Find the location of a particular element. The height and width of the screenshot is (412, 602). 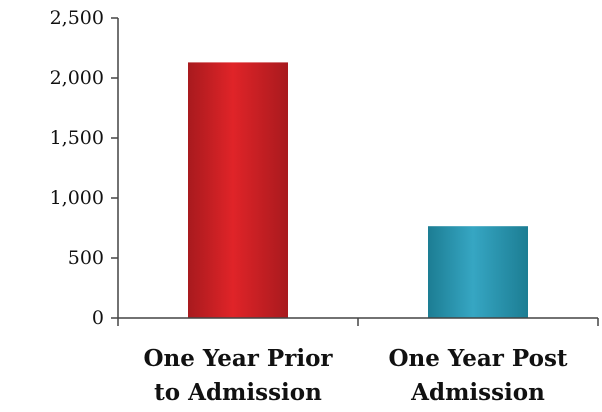

y-tick-label: 0 is located at coordinates (98, 318).